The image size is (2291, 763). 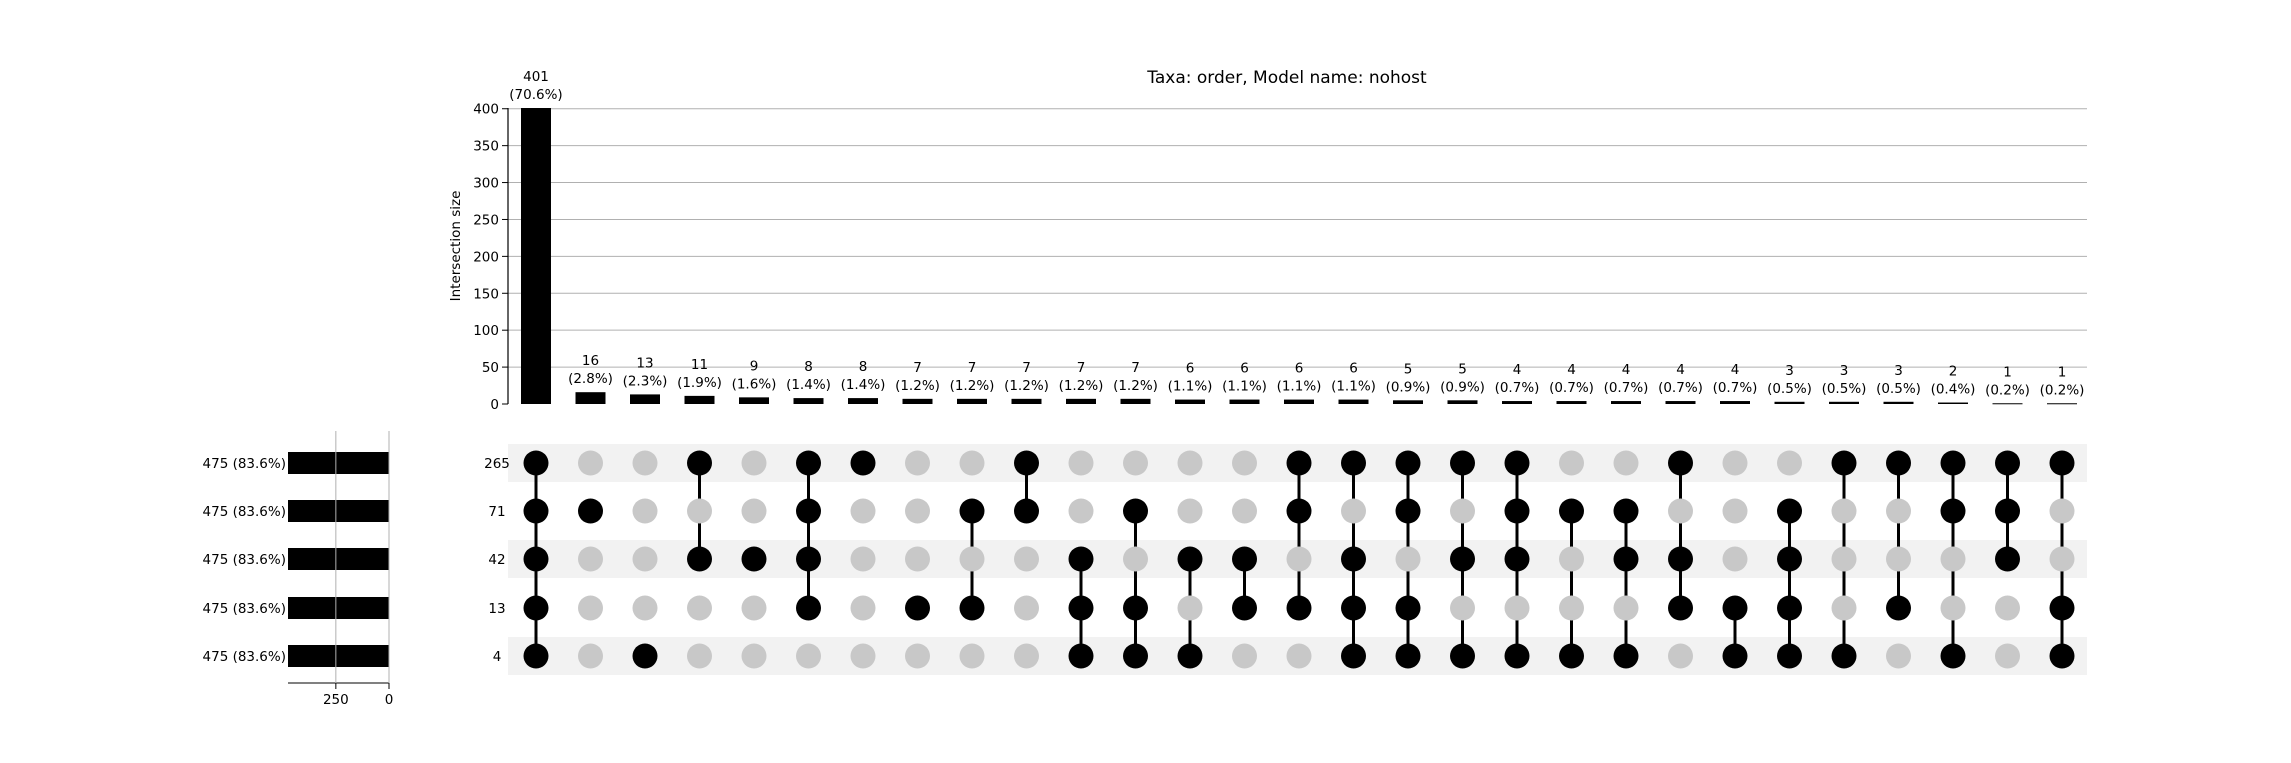 What do you see at coordinates (1953, 372) in the screenshot?
I see `bar-value-label: 2` at bounding box center [1953, 372].